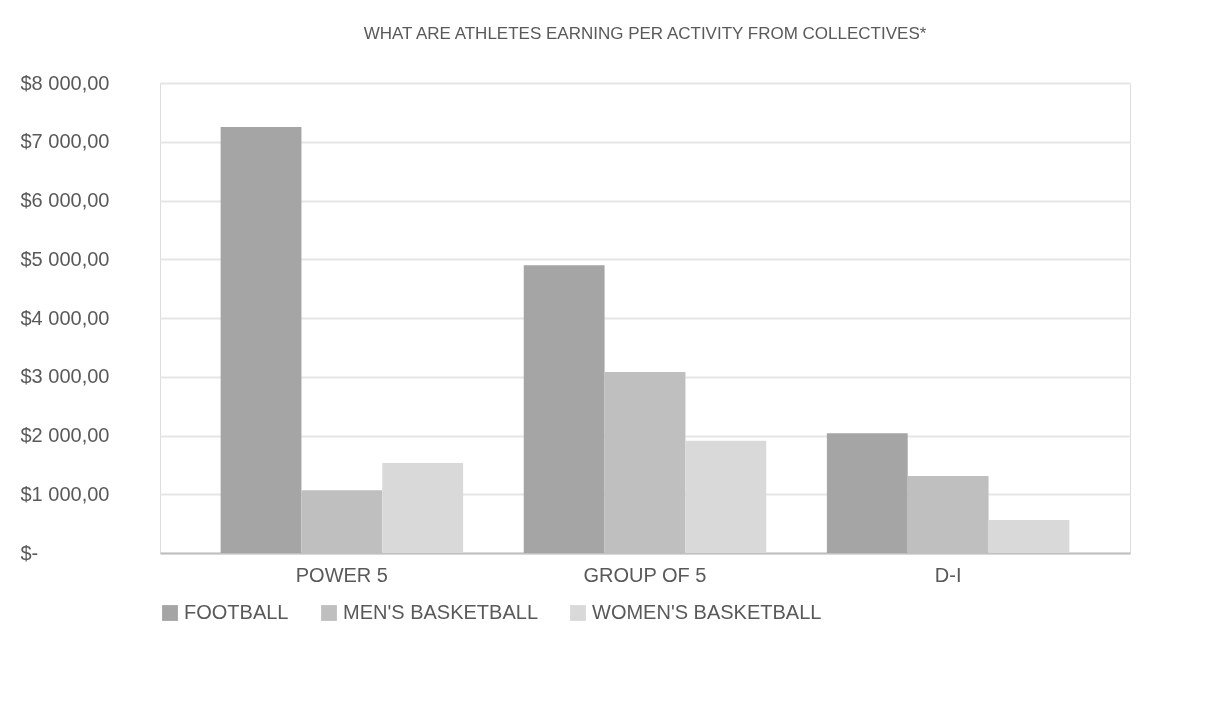 The height and width of the screenshot is (727, 1208). What do you see at coordinates (65, 200) in the screenshot?
I see `y-tick-label: $6 000,00` at bounding box center [65, 200].